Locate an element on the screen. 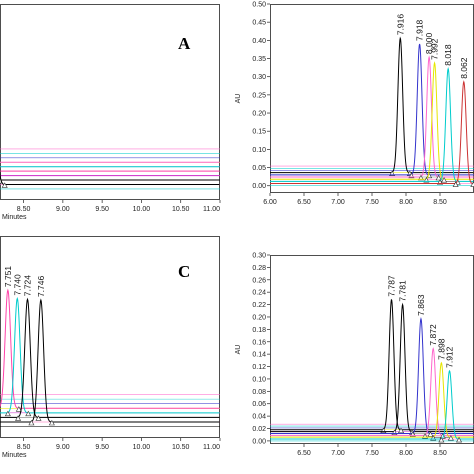 Image resolution: width=474 pixels, height=474 pixels. y-tick-label: 0.15 is located at coordinates (259, 132).